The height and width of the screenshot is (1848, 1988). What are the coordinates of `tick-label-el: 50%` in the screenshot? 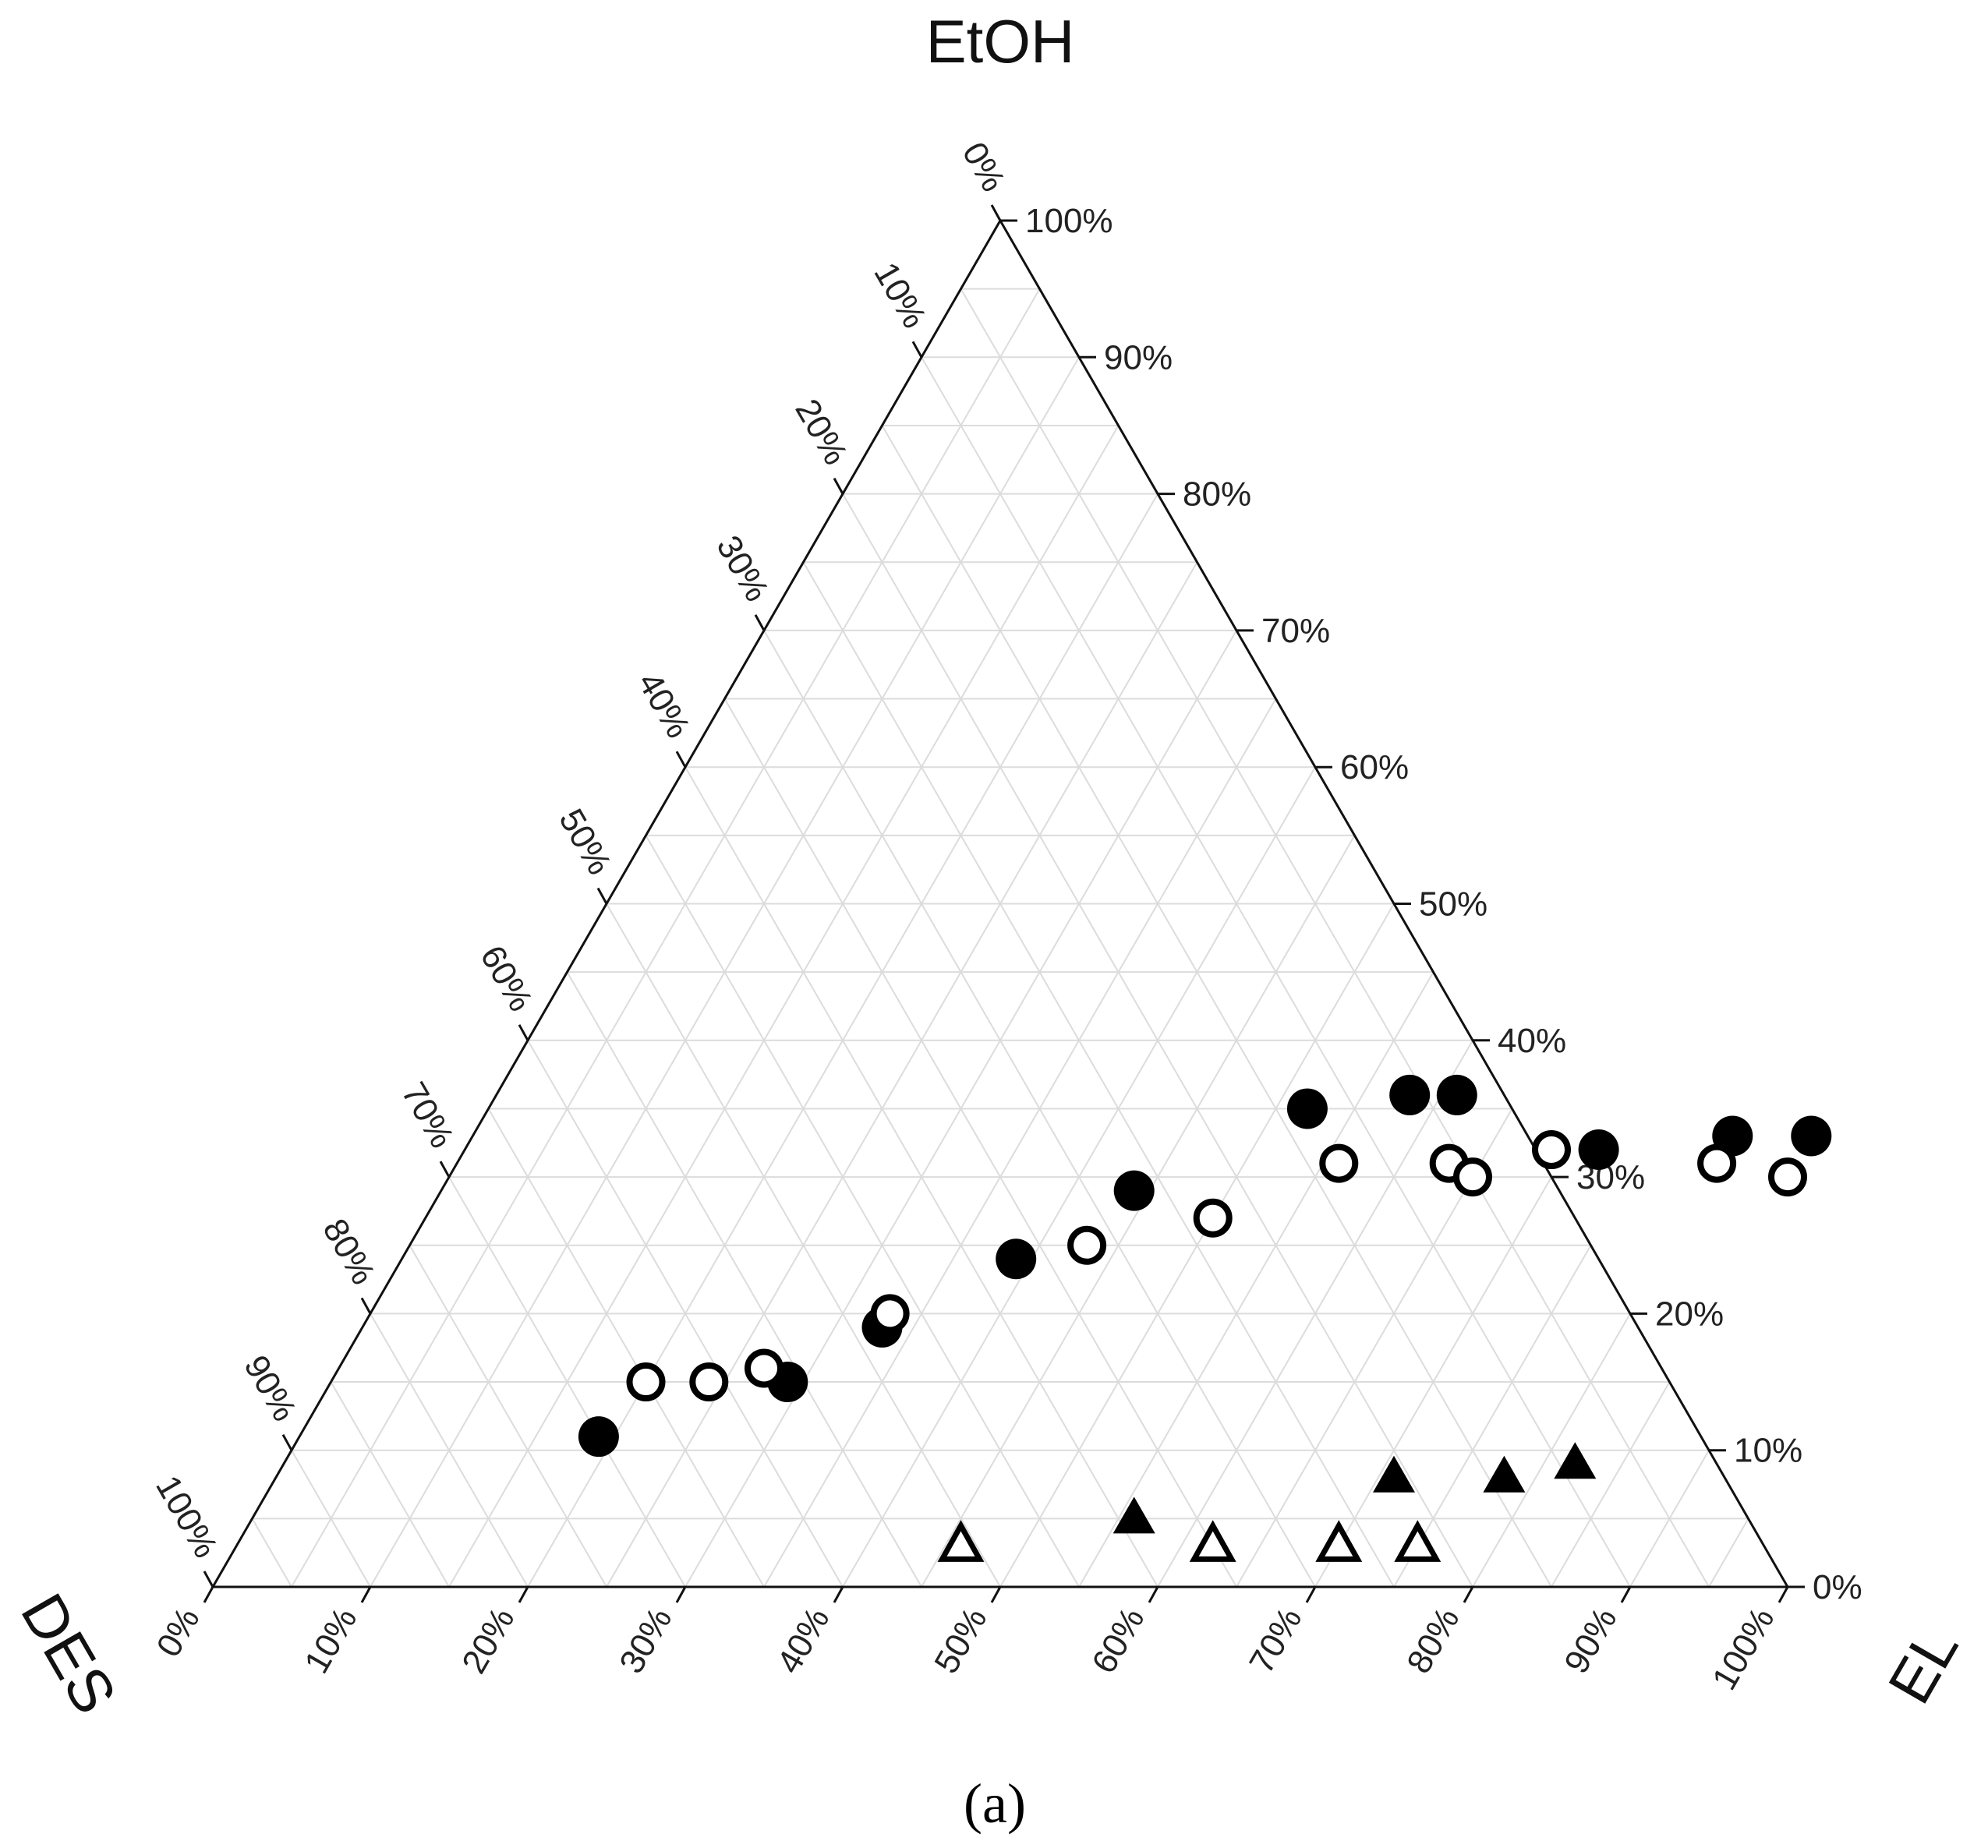 It's located at (961, 1641).